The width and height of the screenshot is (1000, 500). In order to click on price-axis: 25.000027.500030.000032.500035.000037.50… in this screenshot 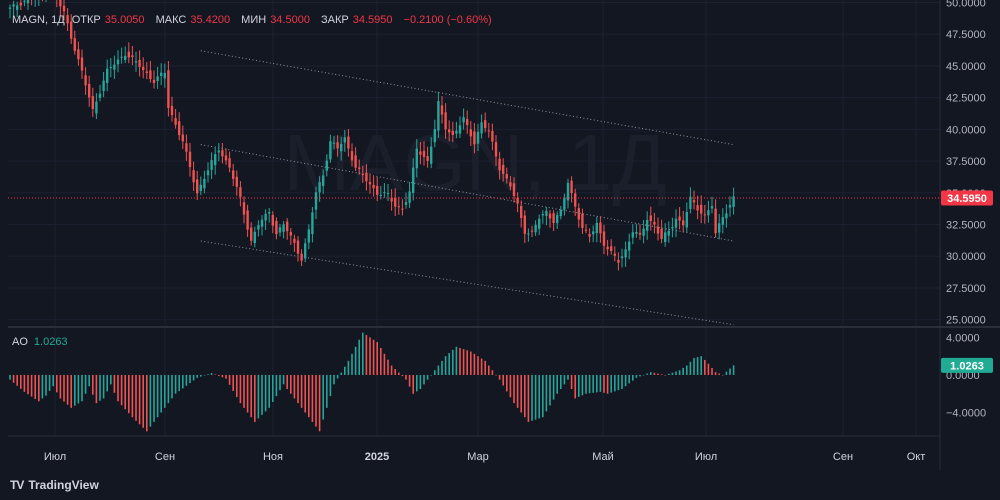, I will do `click(966, 163)`.